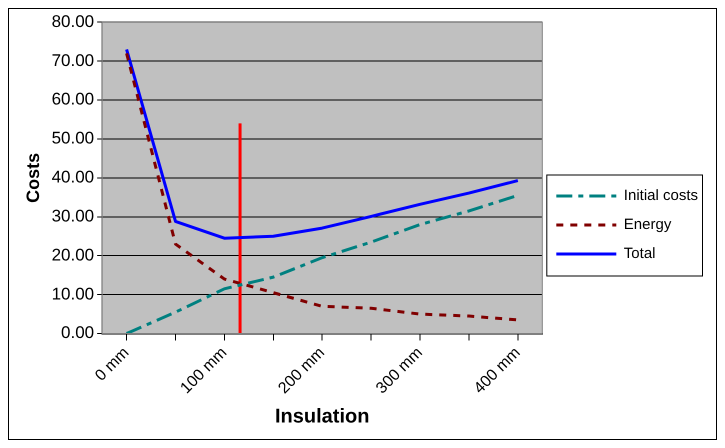 The height and width of the screenshot is (448, 725). Describe the element at coordinates (203, 371) in the screenshot. I see `x-tick-label: 100 mm` at that location.